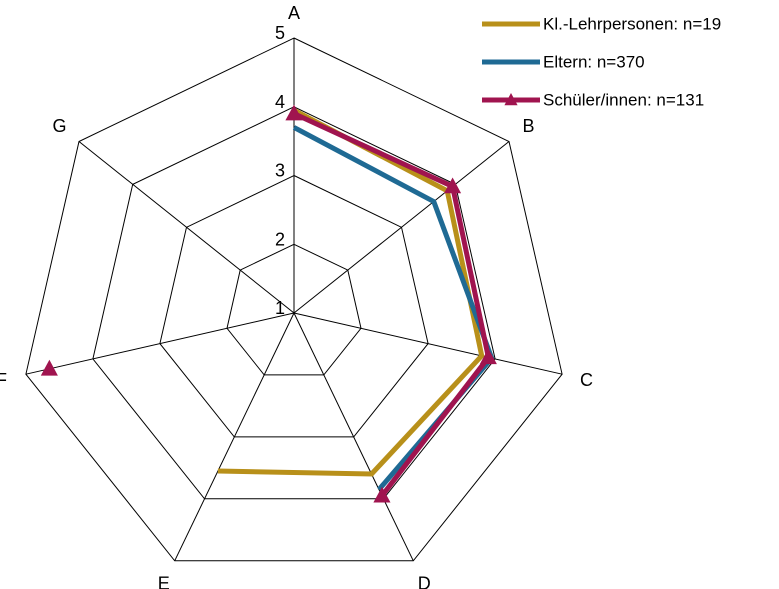 This screenshot has width=779, height=589. I want to click on legend-item: Eltern: n=370, so click(563, 62).